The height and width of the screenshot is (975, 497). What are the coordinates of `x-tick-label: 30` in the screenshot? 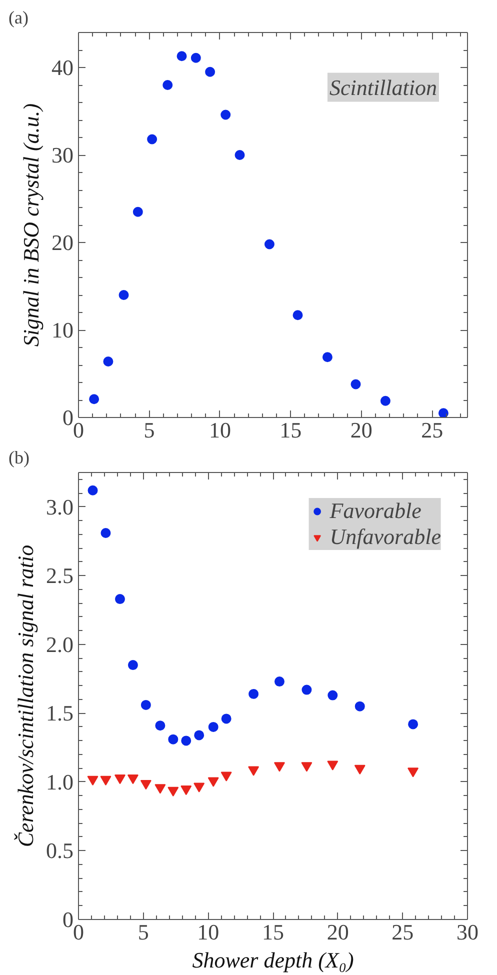 It's located at (467, 932).